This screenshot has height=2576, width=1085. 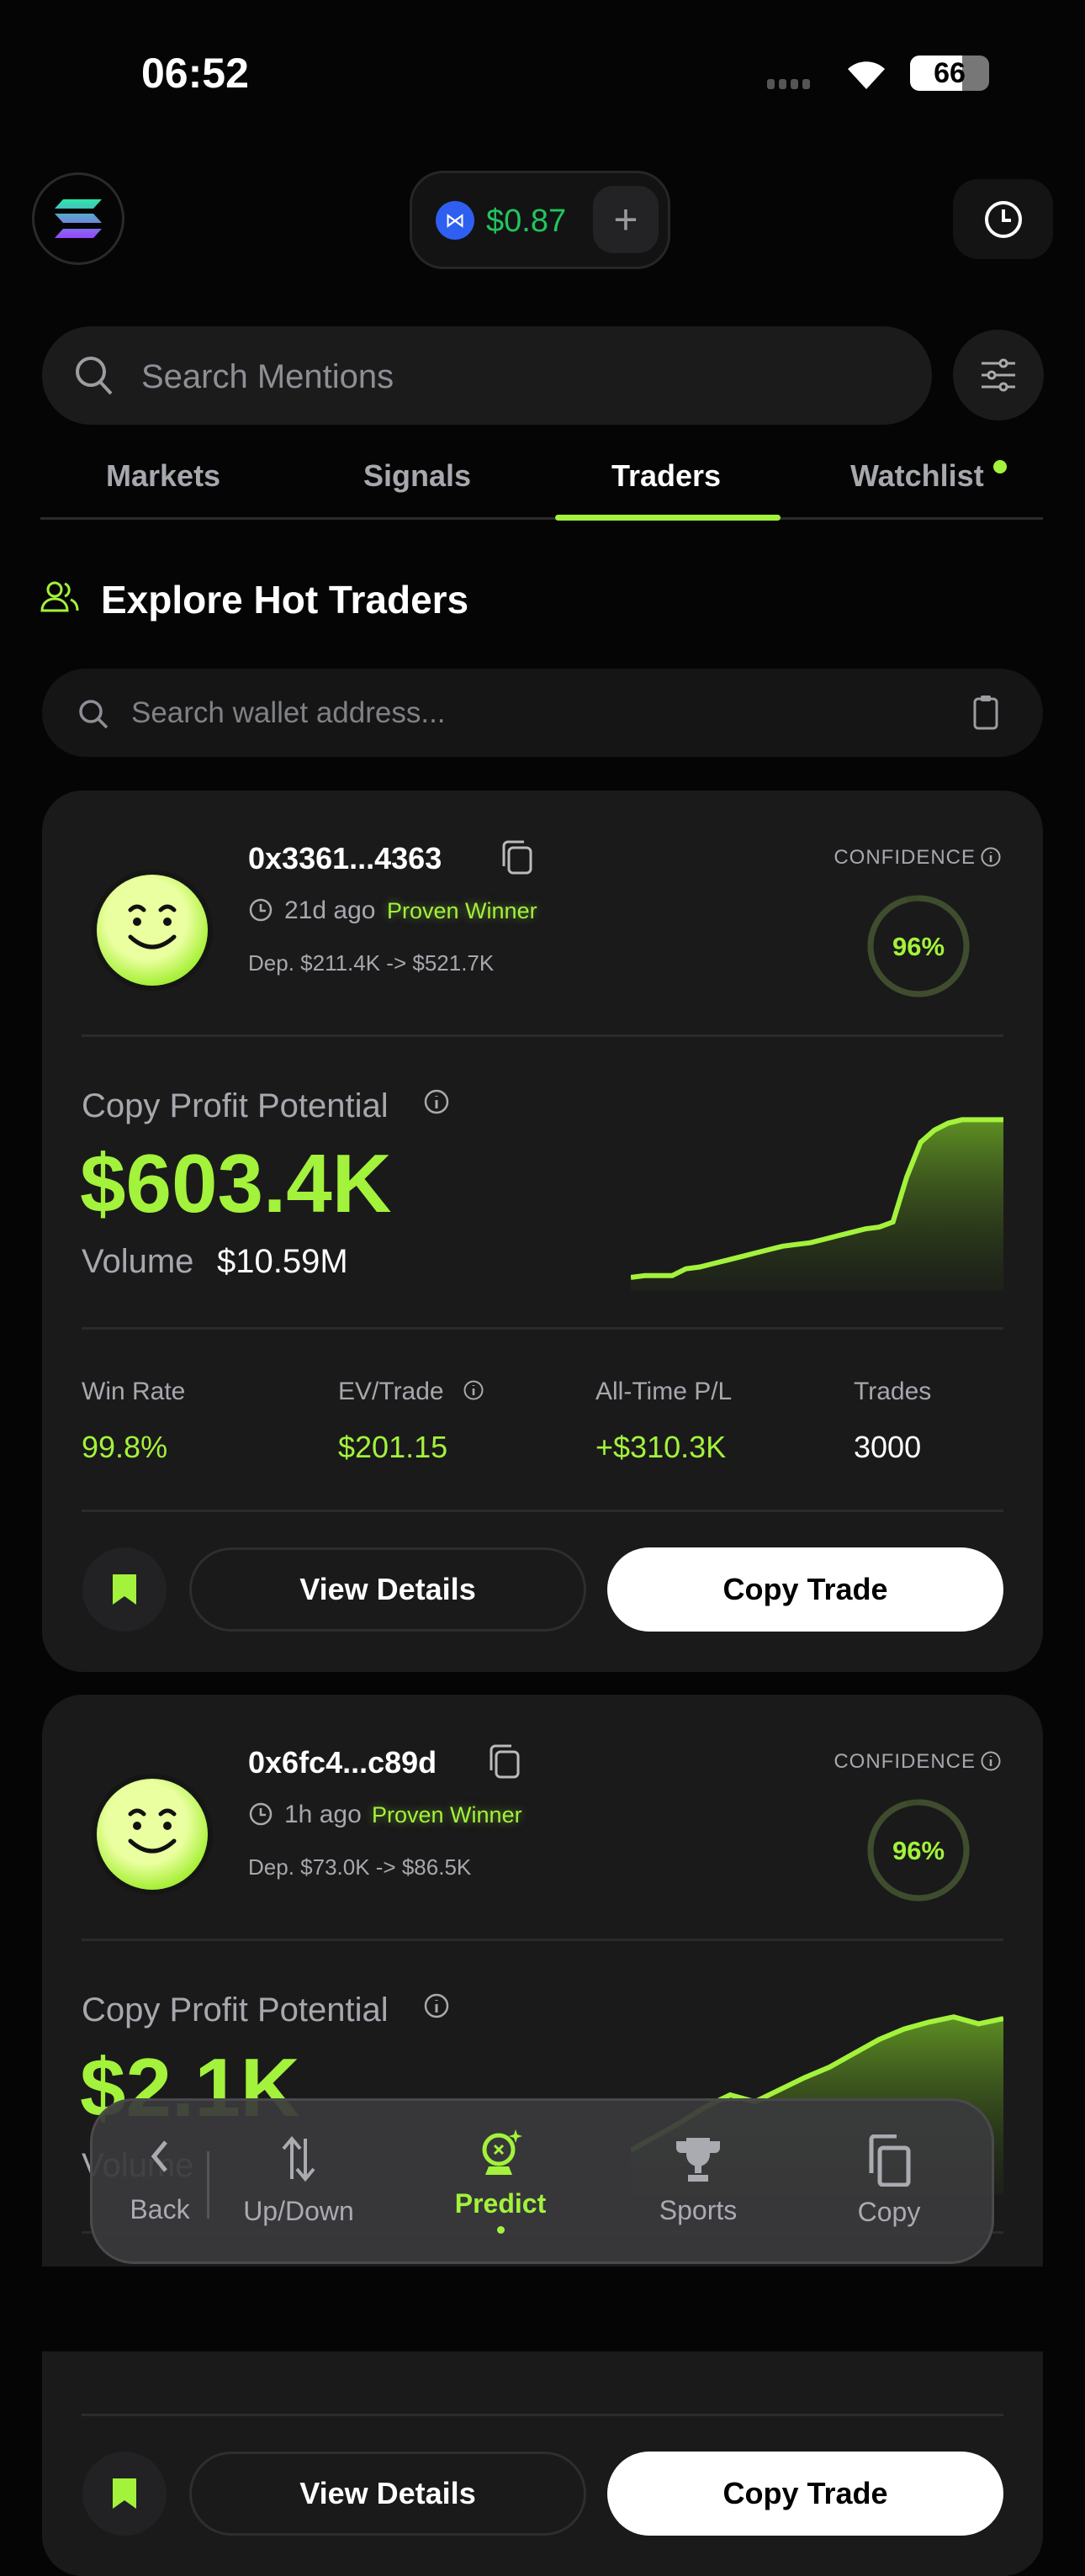 I want to click on crystal-ball-icon, so click(x=502, y=2152).